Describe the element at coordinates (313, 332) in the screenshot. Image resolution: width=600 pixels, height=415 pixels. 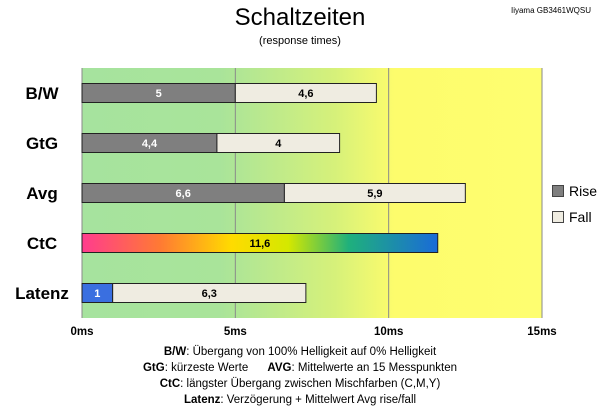
I see `x-tick-labels: 0ms 5ms 10ms 15ms` at that location.